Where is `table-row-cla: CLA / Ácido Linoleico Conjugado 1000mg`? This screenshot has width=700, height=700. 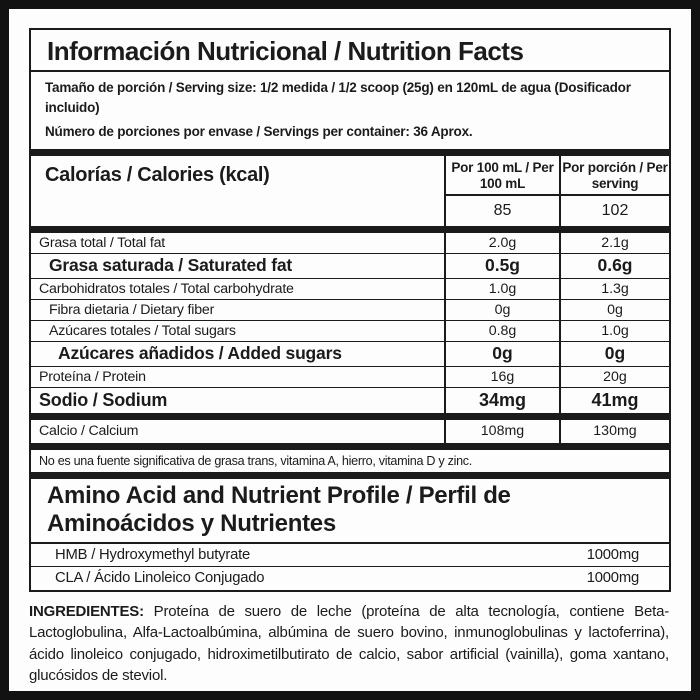
table-row-cla: CLA / Ácido Linoleico Conjugado 1000mg is located at coordinates (350, 578).